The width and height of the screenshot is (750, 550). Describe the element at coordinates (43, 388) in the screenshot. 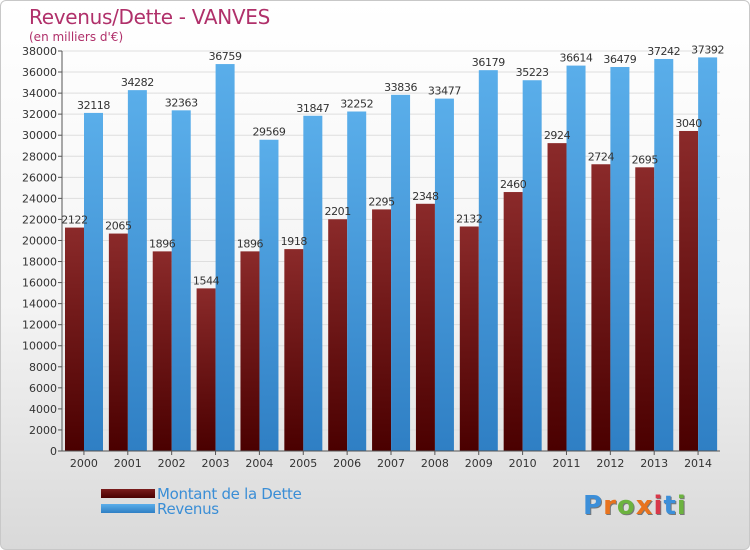

I see `y-tick-label: 6000` at that location.